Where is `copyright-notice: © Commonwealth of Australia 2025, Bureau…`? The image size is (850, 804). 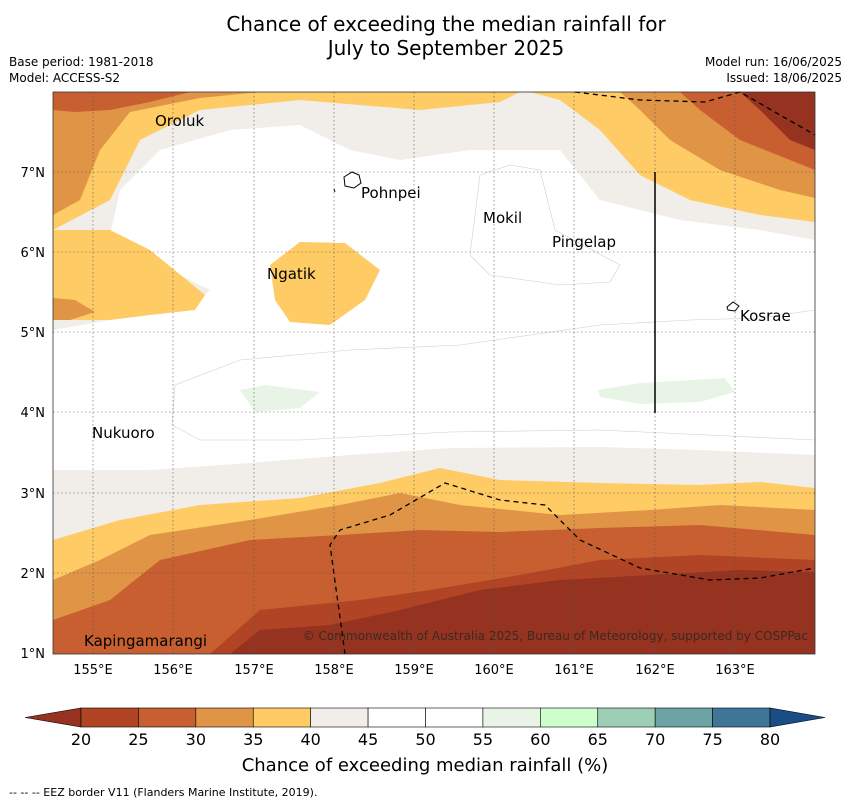 copyright-notice: © Commonwealth of Australia 2025, Bureau… is located at coordinates (555, 636).